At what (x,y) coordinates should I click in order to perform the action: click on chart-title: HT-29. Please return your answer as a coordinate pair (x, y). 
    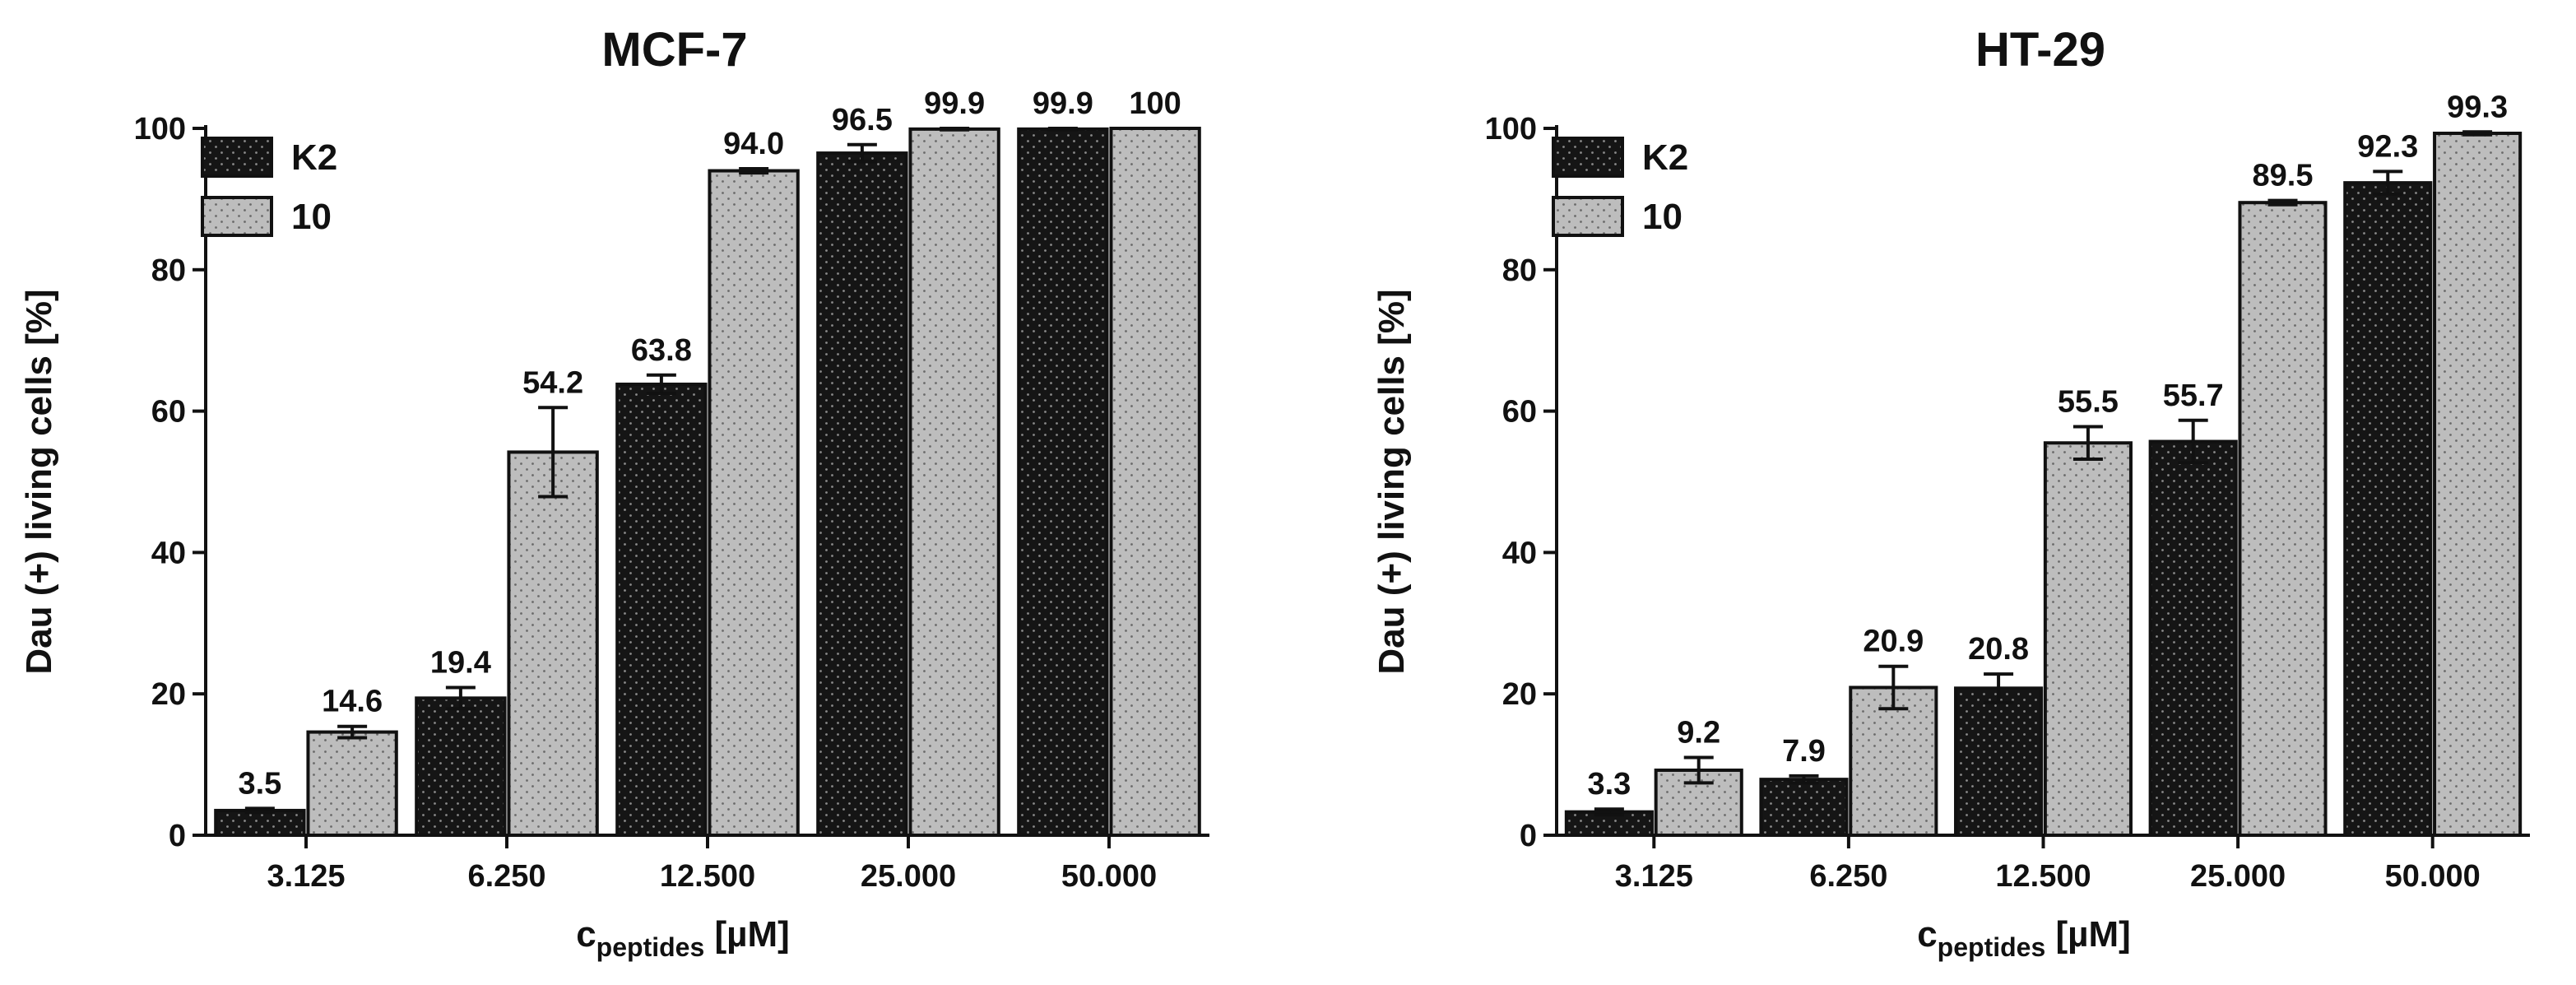
    Looking at the image, I should click on (2040, 50).